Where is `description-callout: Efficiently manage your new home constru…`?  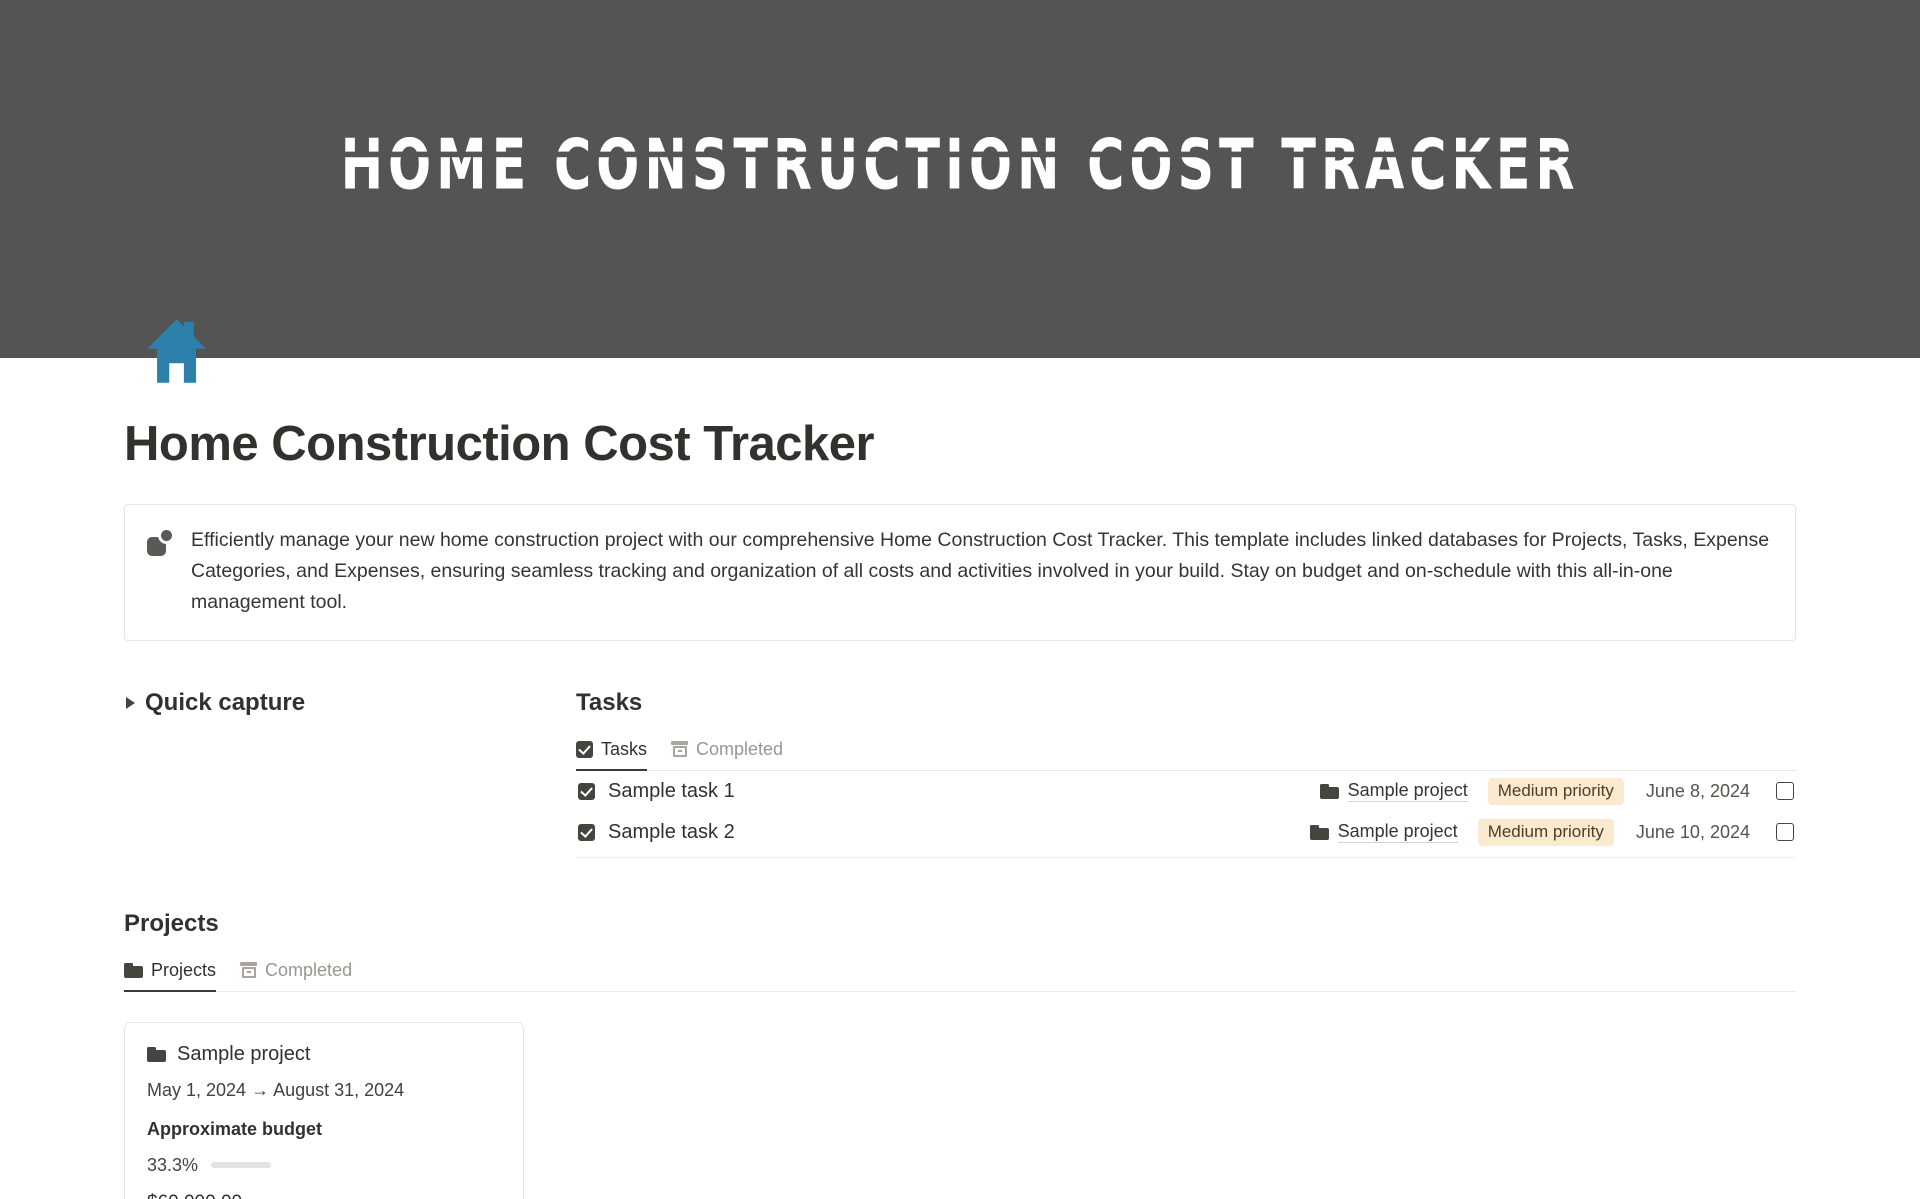 description-callout: Efficiently manage your new home constru… is located at coordinates (960, 572).